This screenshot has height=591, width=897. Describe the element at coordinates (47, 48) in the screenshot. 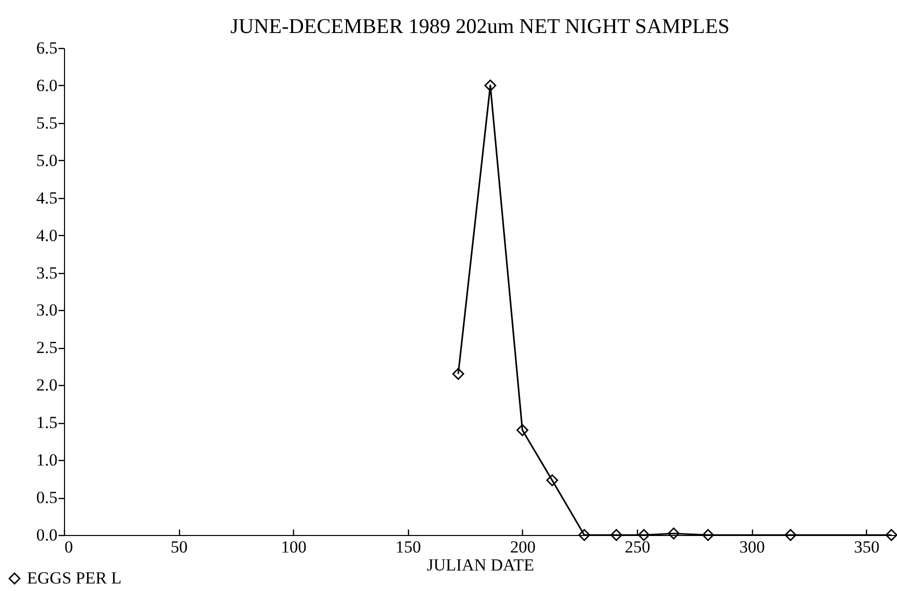

I see `y-tick-label: 6.5` at that location.